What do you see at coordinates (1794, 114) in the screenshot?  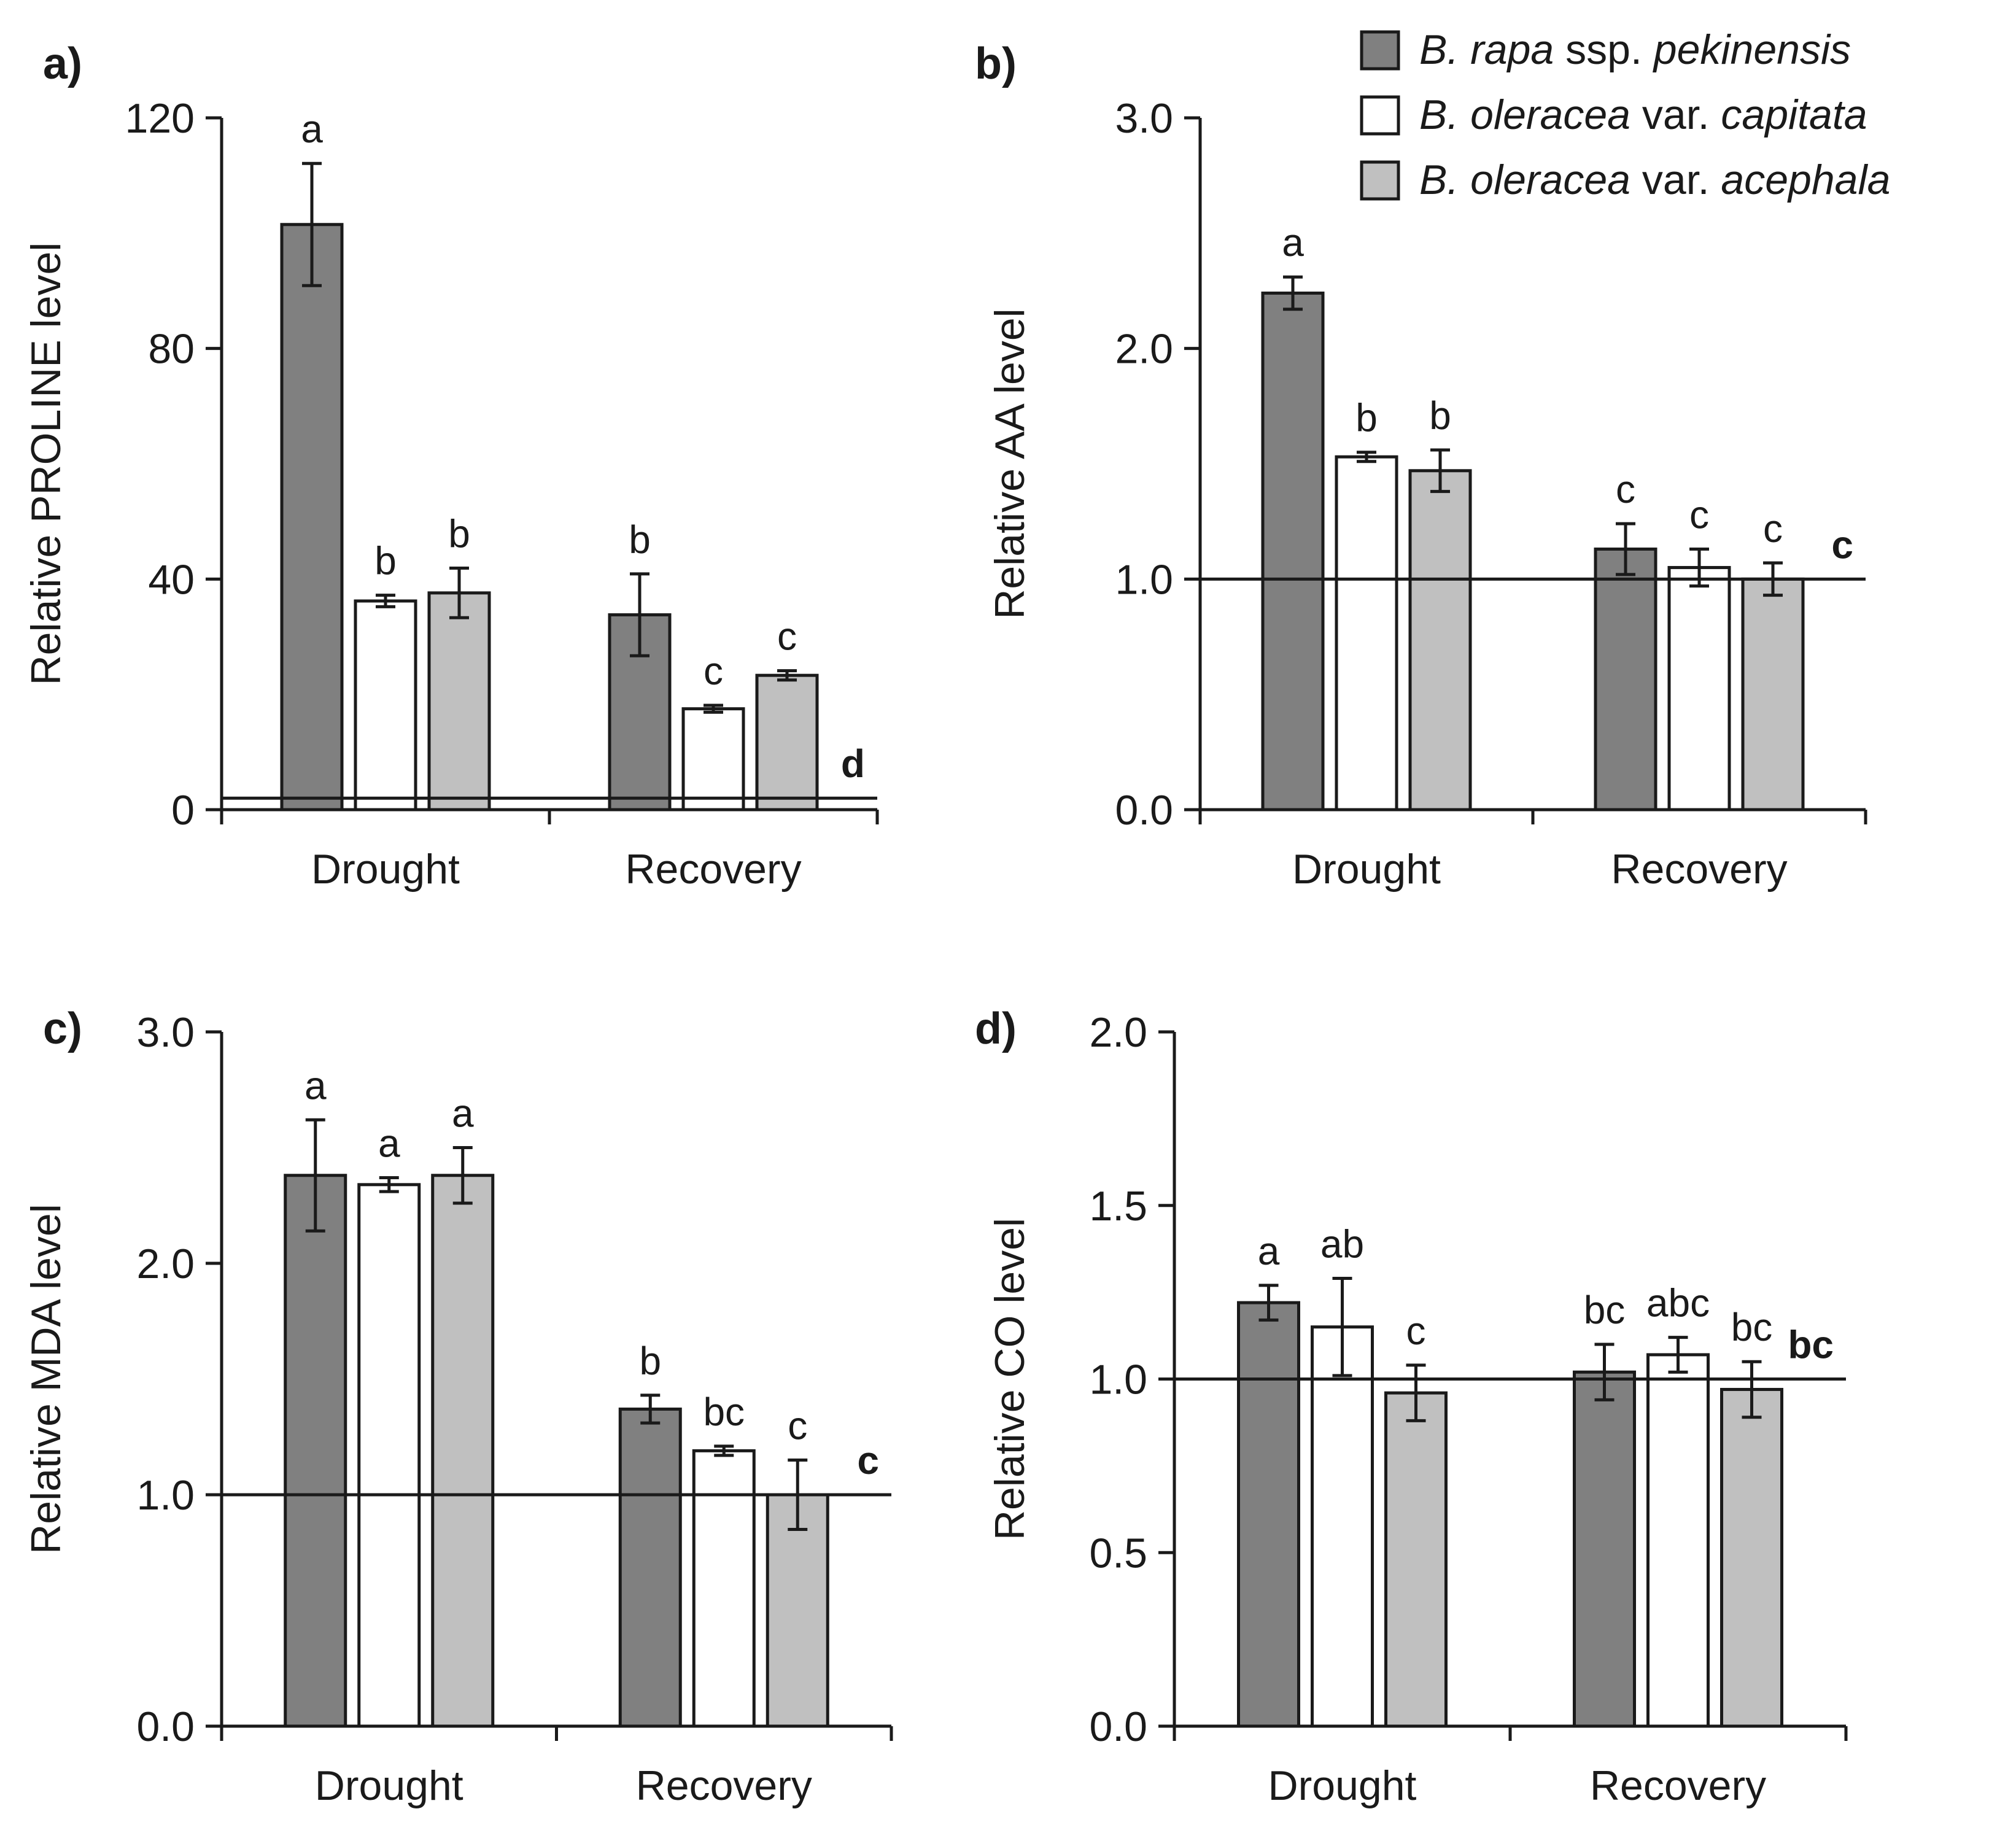 I see `legend-label-part: capitata` at bounding box center [1794, 114].